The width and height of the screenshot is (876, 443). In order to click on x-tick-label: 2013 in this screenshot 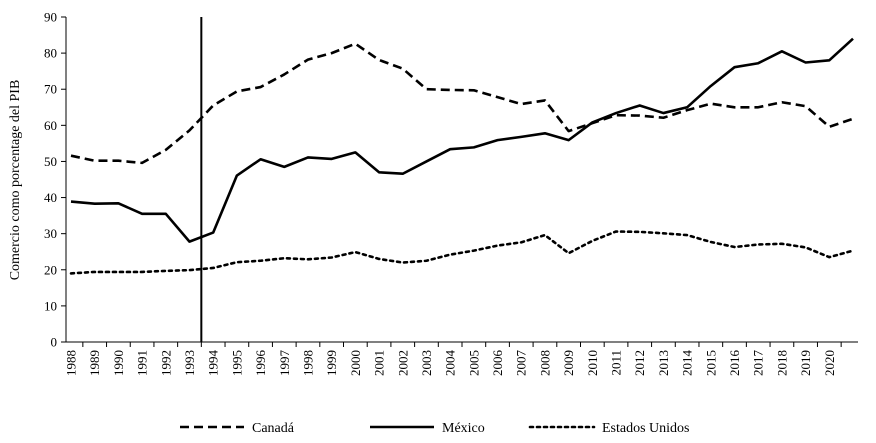, I will do `click(663, 363)`.